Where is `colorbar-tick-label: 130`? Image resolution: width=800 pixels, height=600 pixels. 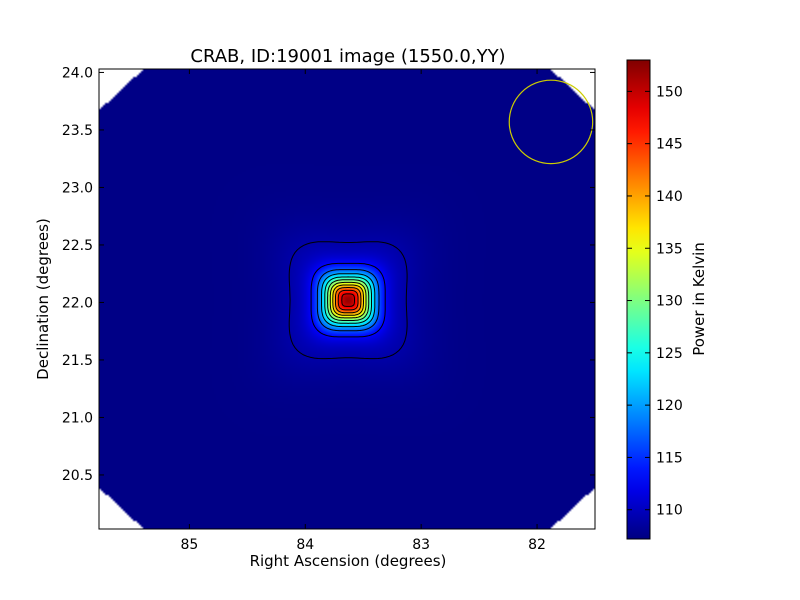
colorbar-tick-label: 130 is located at coordinates (669, 302).